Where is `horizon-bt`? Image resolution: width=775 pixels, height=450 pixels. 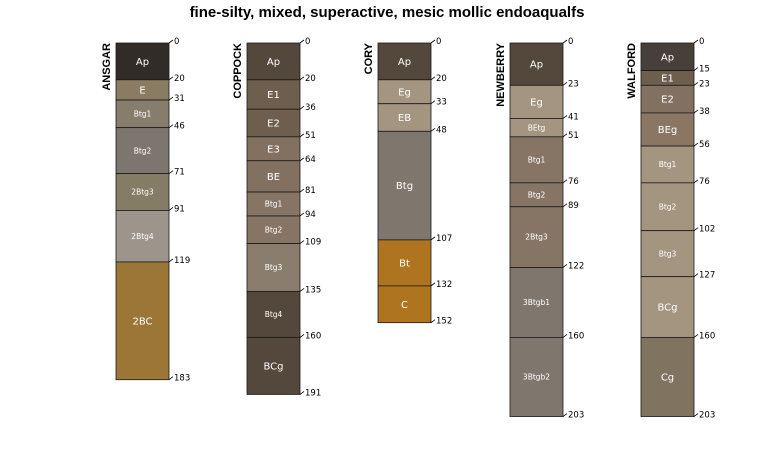 horizon-bt is located at coordinates (404, 263).